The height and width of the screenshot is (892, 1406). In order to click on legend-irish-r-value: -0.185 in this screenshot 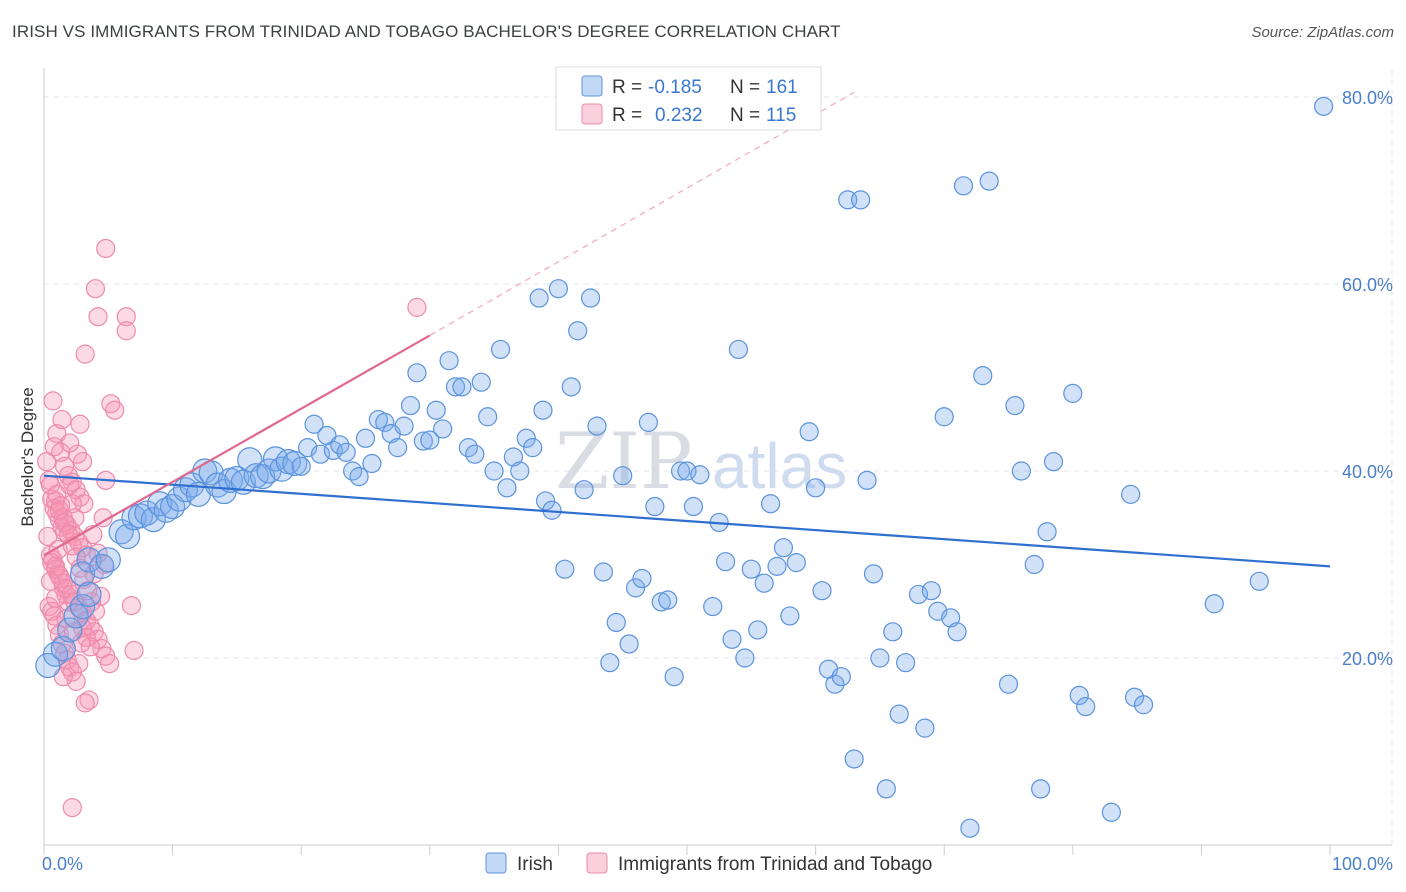, I will do `click(675, 87)`.